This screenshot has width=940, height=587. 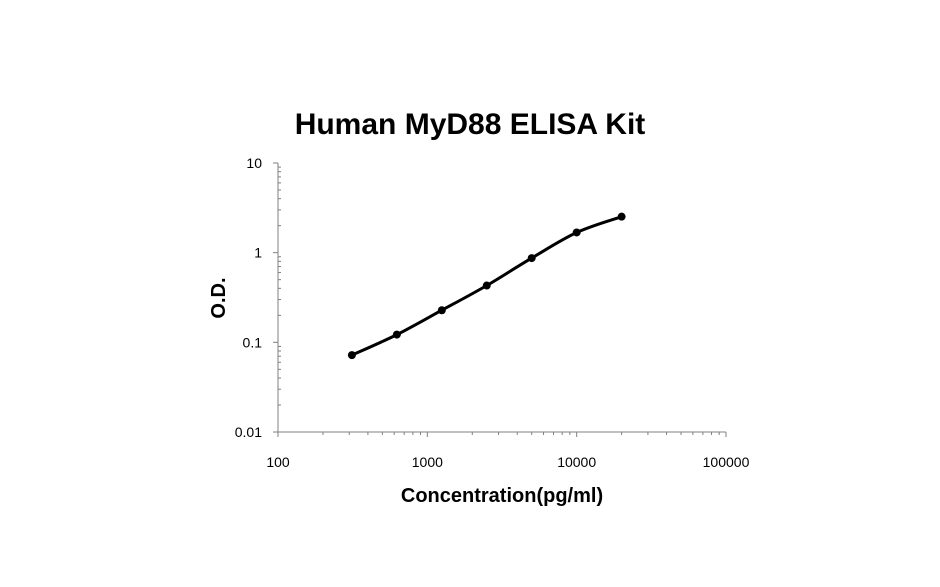 I want to click on series-layer, so click(x=486, y=286).